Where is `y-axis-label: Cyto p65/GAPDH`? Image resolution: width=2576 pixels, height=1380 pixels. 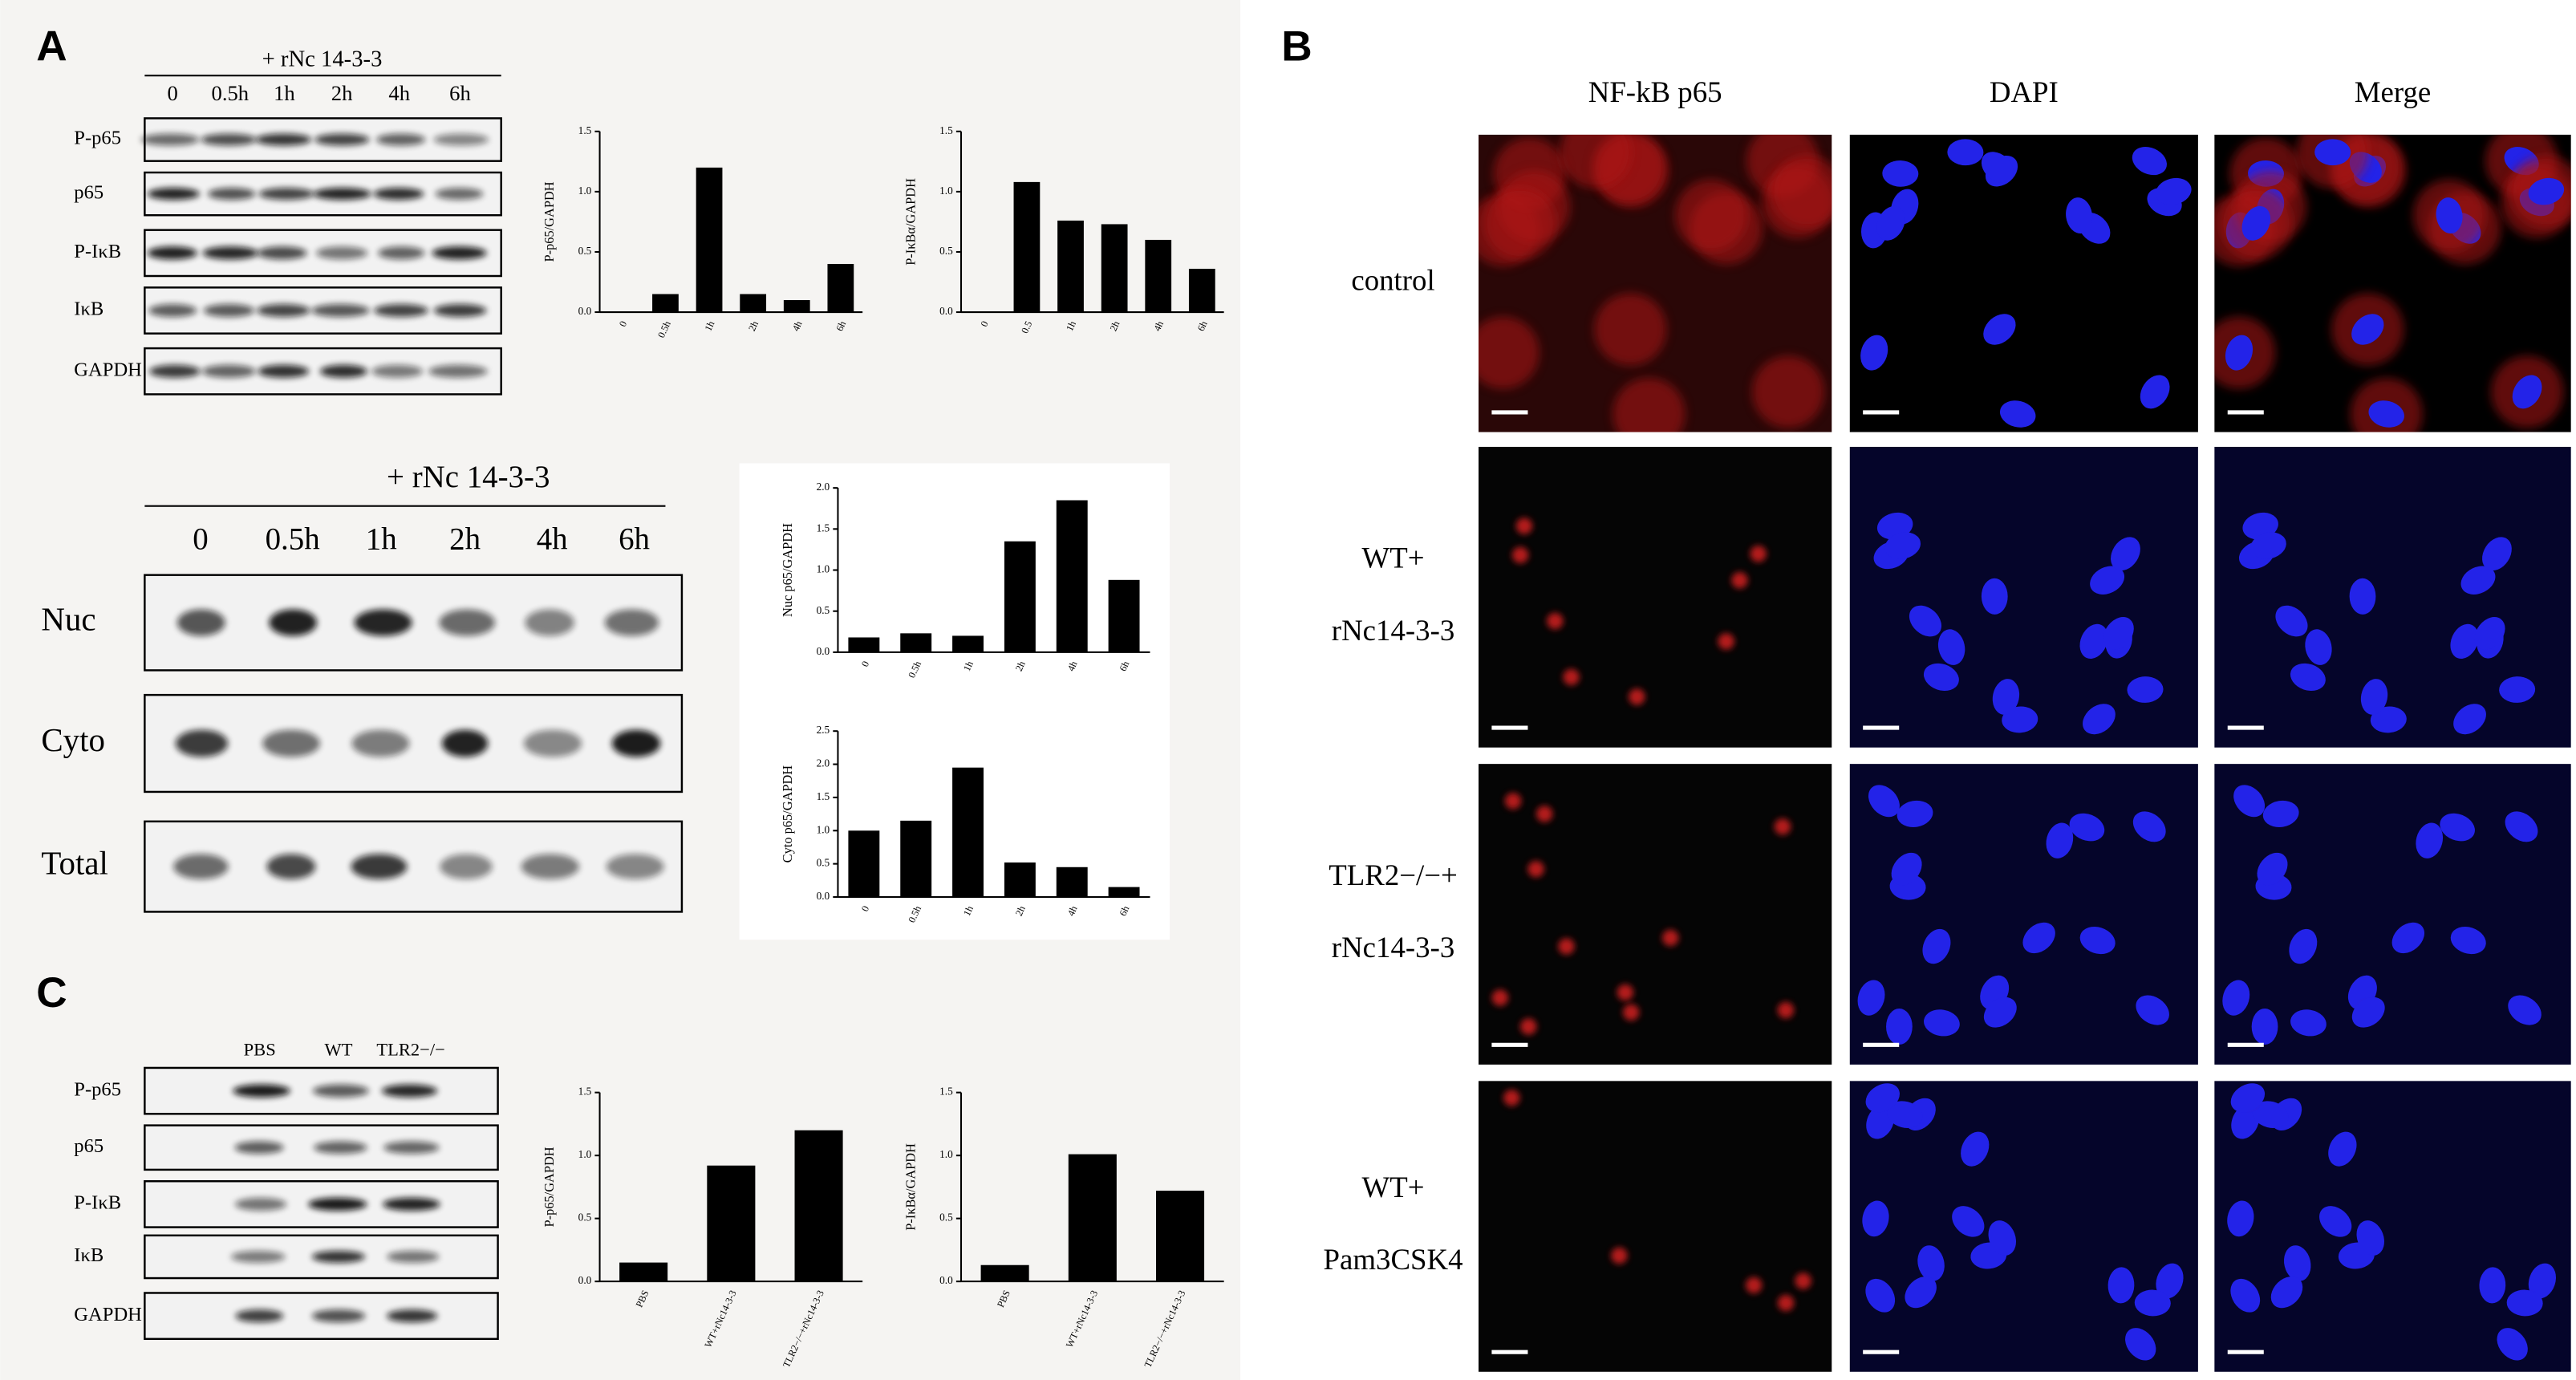
y-axis-label: Cyto p65/GAPDH is located at coordinates (787, 814).